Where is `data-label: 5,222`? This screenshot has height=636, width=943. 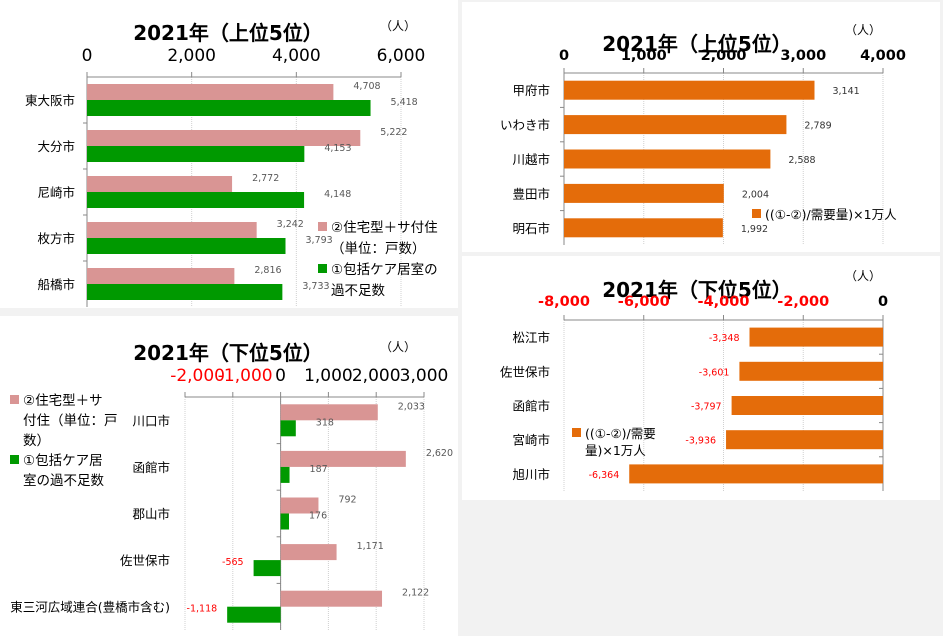 data-label: 5,222 is located at coordinates (393, 132).